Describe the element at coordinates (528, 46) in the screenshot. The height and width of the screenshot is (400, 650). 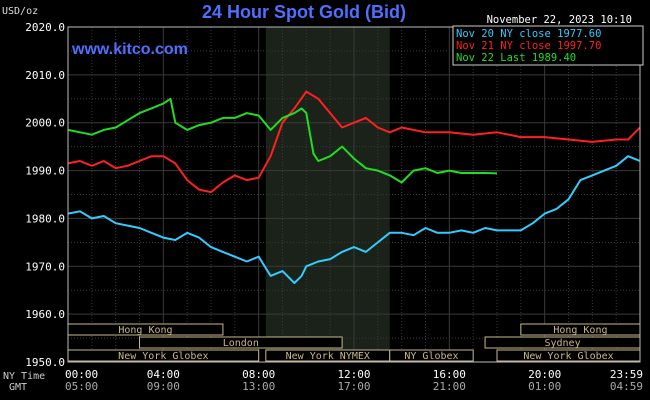
I see `legend-entry: Nov 21 NY close 1997.70` at that location.